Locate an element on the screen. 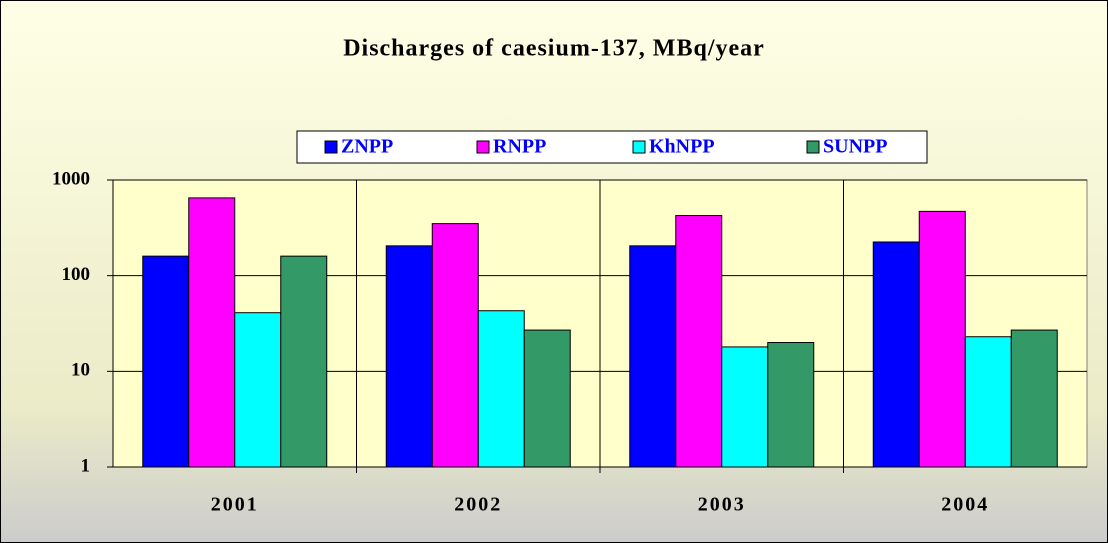 The image size is (1108, 543). legend-label: ZNPP is located at coordinates (367, 147).